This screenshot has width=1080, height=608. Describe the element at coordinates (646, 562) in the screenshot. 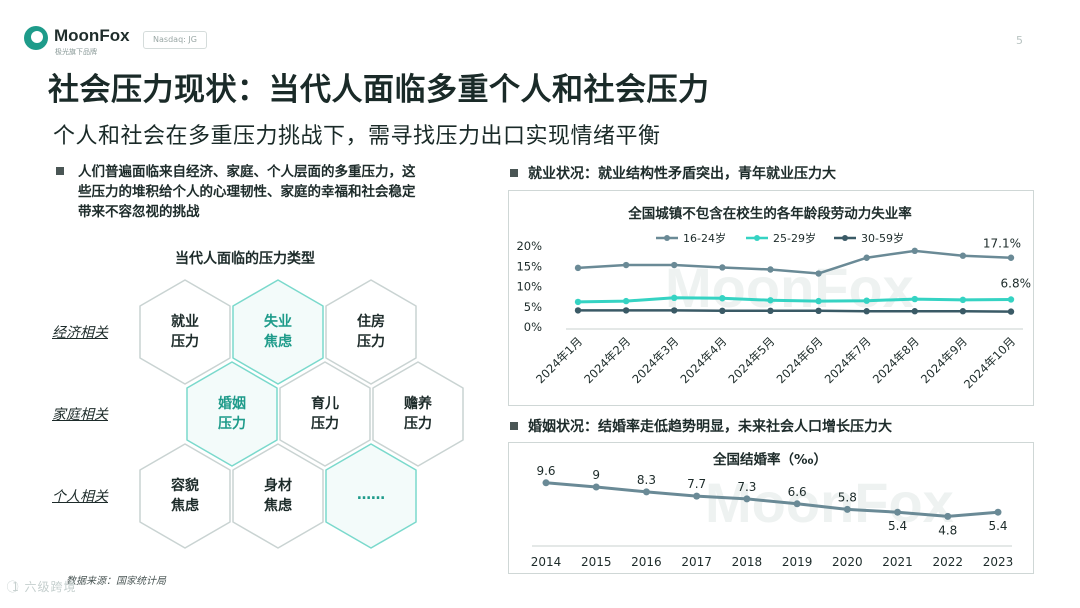

I see `x-tick-label: 2016` at that location.